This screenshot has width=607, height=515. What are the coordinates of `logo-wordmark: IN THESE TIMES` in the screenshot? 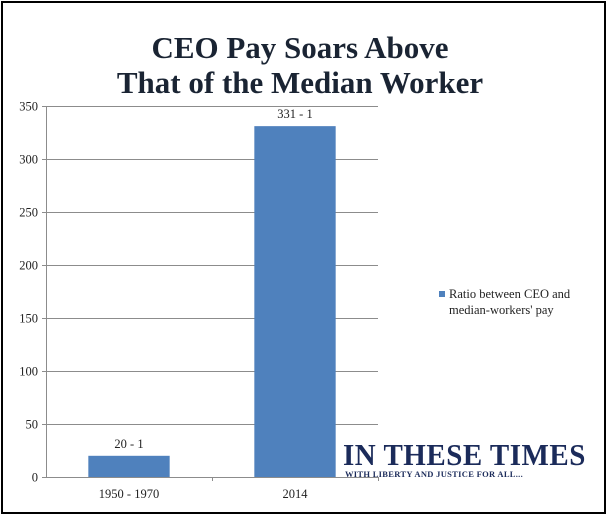 It's located at (464, 455).